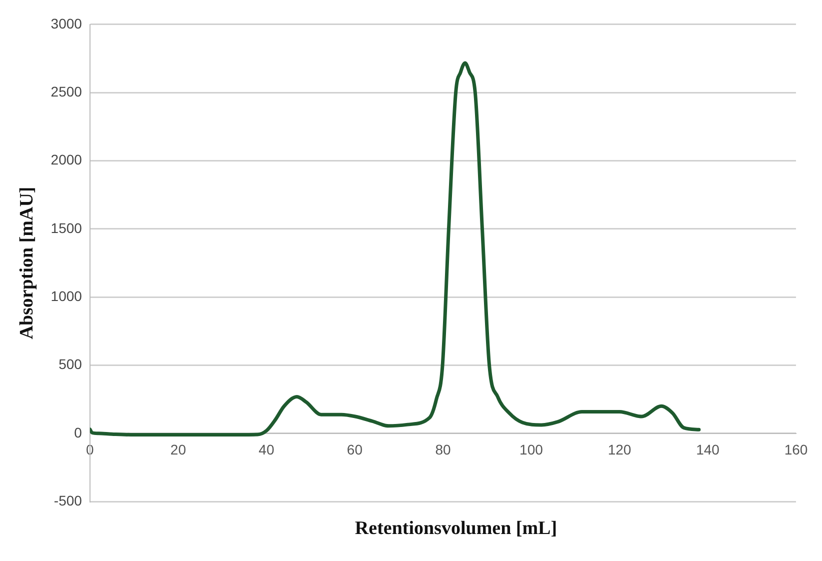 This screenshot has width=822, height=561. What do you see at coordinates (66, 228) in the screenshot?
I see `y-tick-label: 1500` at bounding box center [66, 228].